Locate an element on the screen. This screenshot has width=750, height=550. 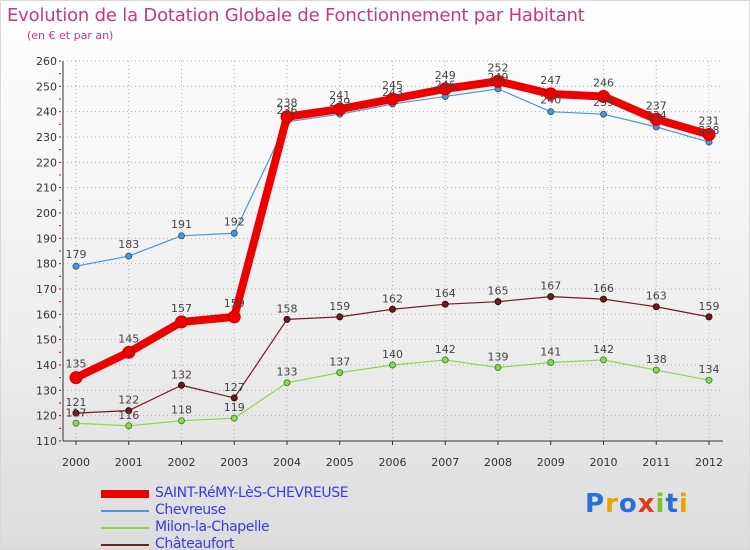
data-label-1: 239 is located at coordinates (339, 102).